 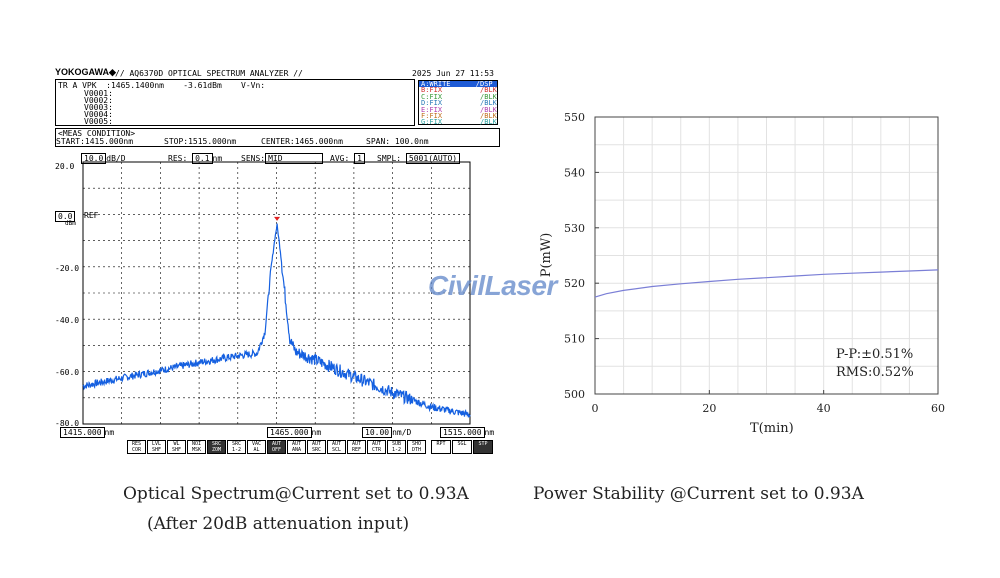 What do you see at coordinates (302, 141) in the screenshot?
I see `center-readout: CENTER:1465.000nm` at bounding box center [302, 141].